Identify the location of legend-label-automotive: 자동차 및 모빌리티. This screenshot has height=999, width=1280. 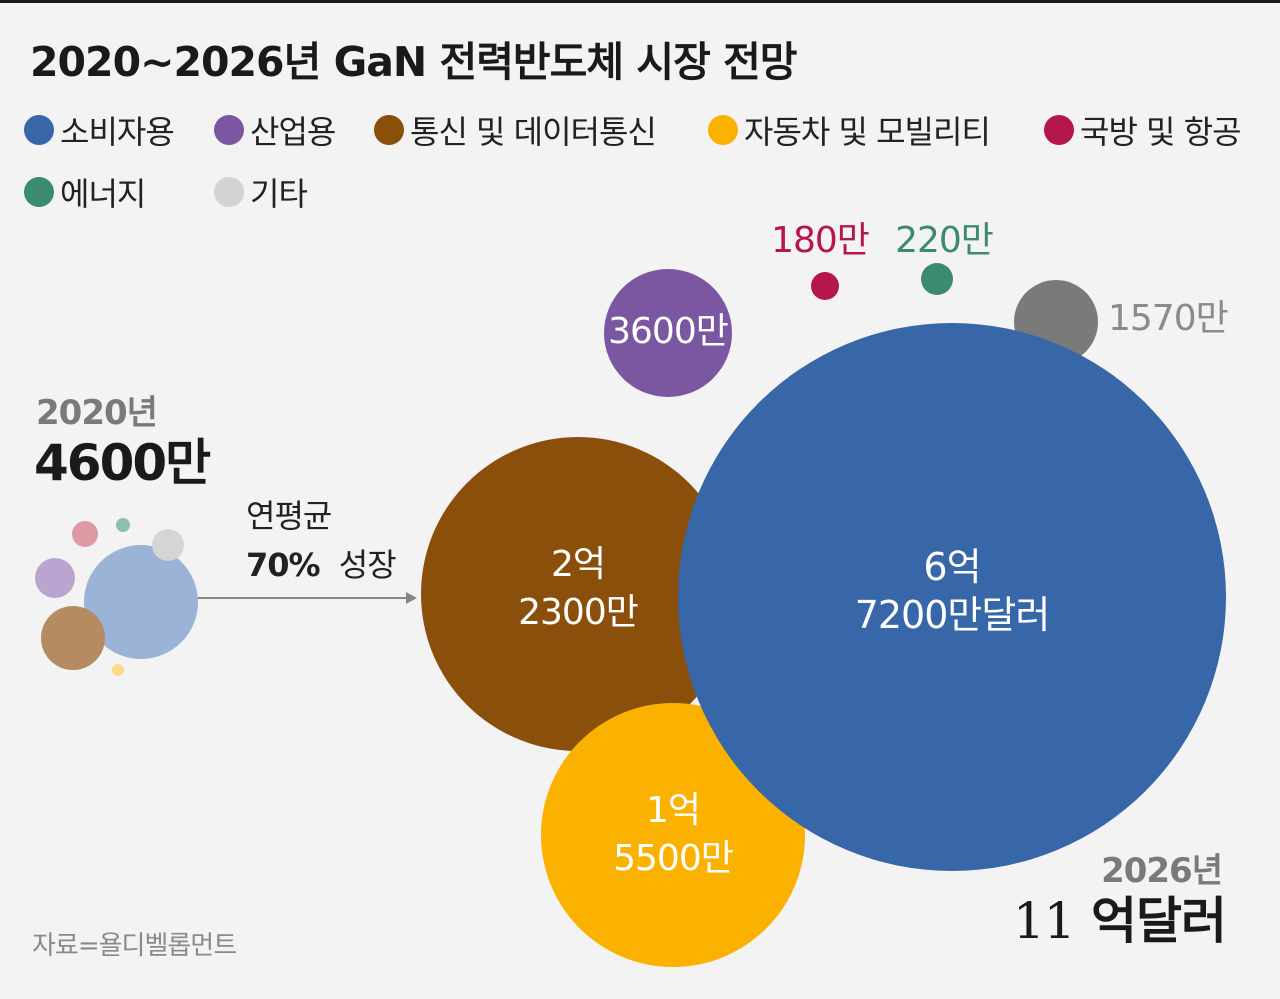
(867, 132).